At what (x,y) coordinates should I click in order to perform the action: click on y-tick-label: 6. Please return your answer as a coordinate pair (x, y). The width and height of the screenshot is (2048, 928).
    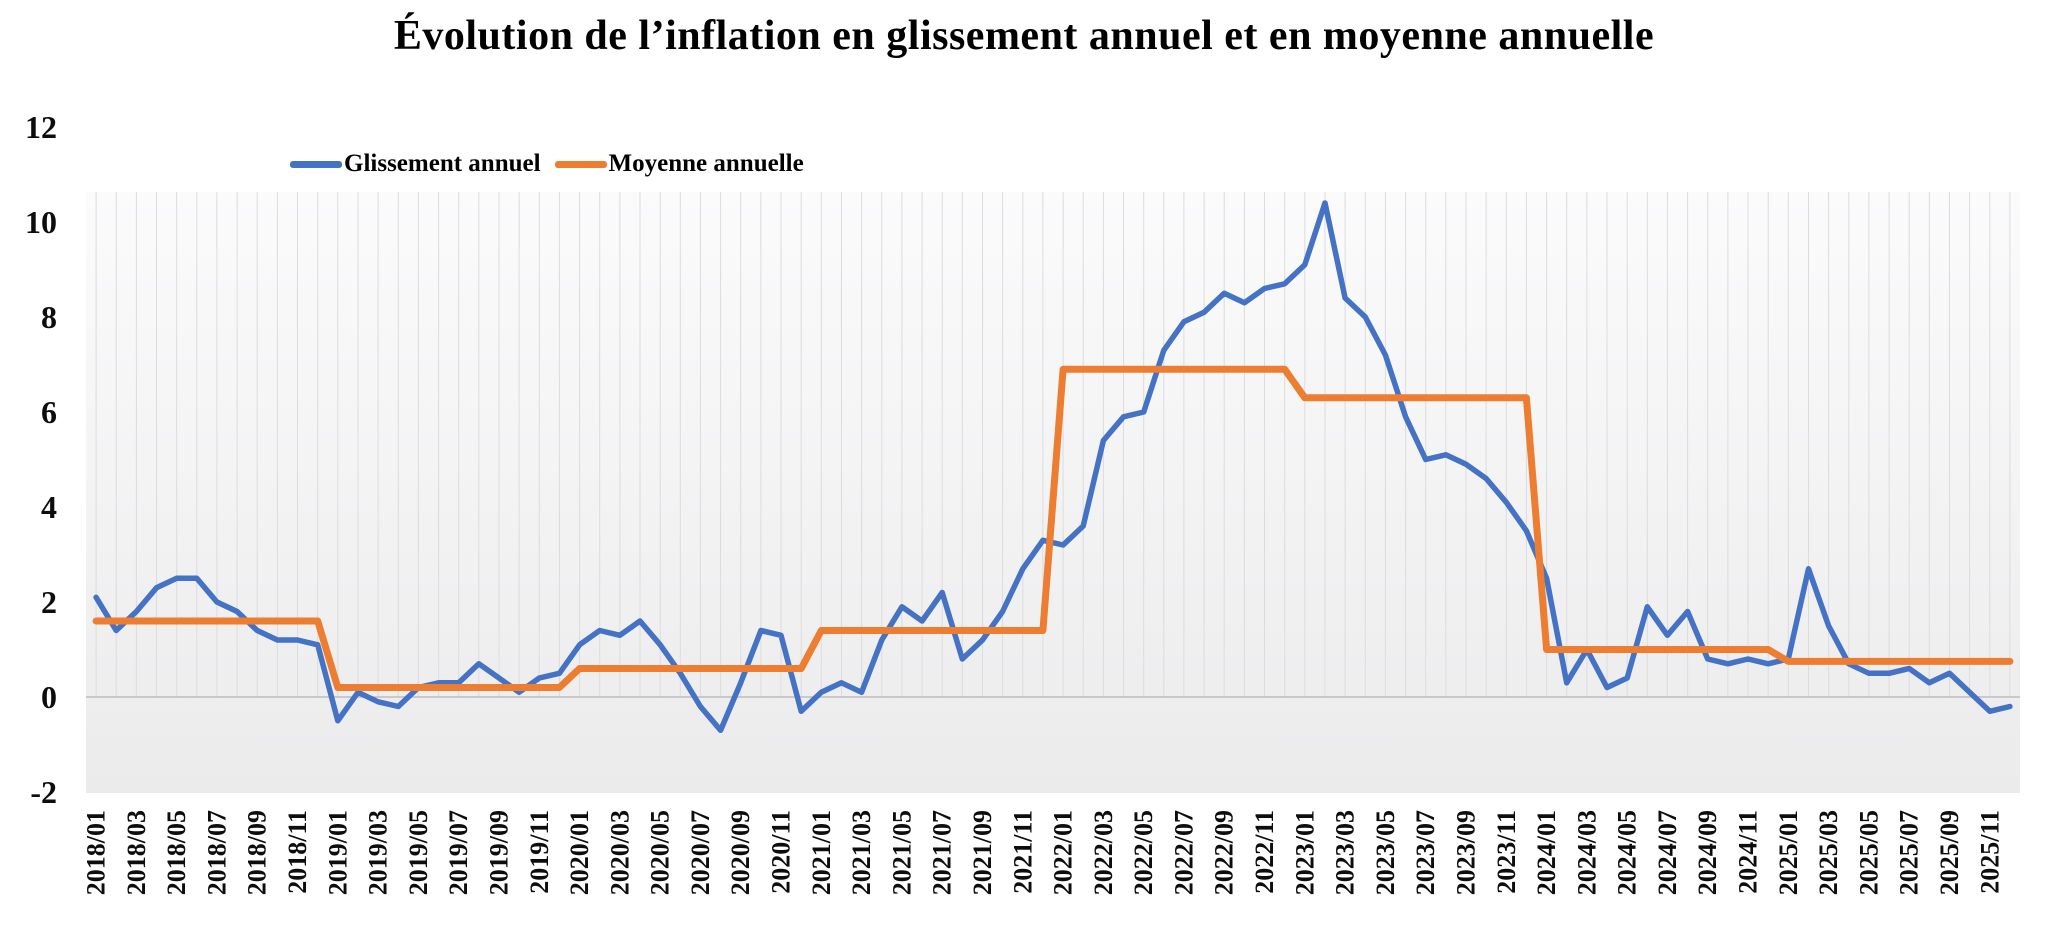
    Looking at the image, I should click on (49, 412).